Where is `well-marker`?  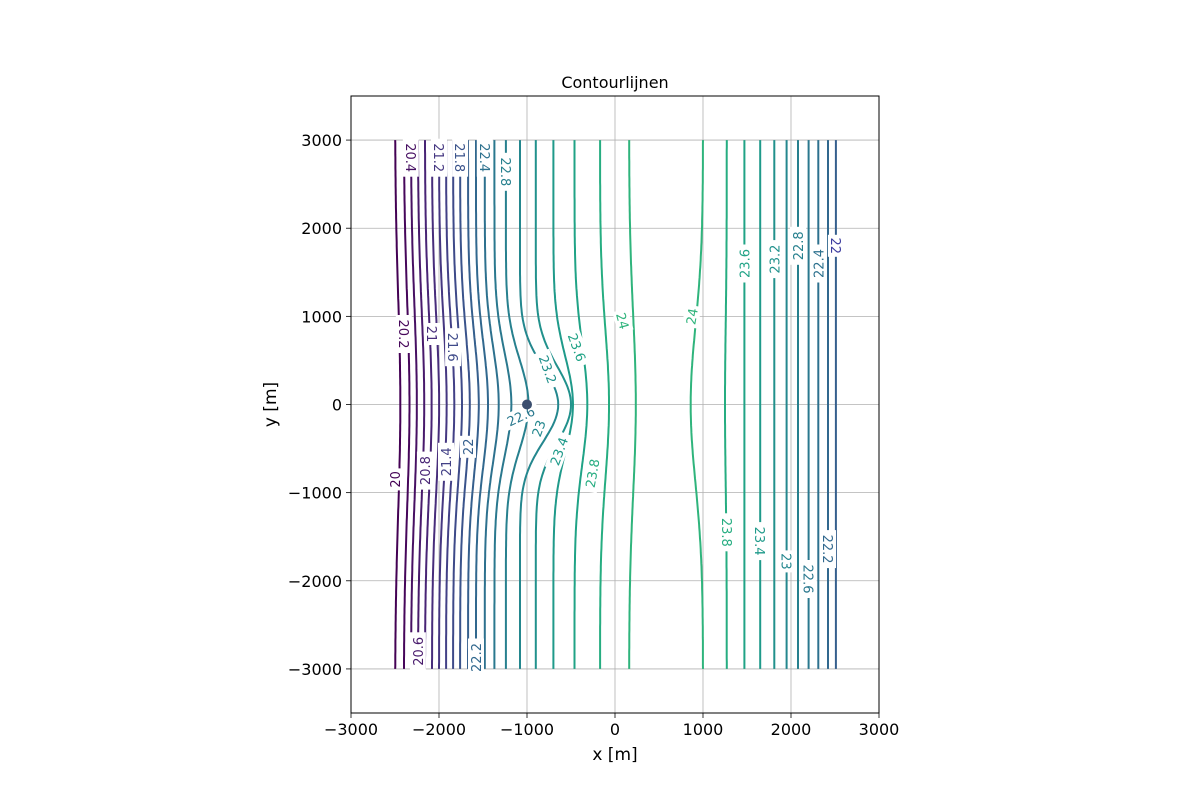
well-marker is located at coordinates (527, 404).